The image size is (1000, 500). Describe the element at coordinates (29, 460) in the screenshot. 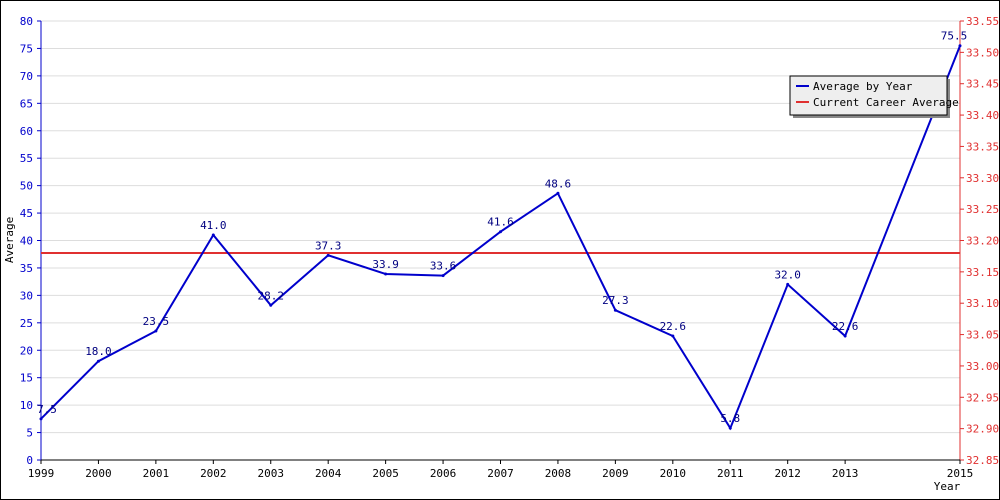

I see `left-tick-label: 0` at that location.